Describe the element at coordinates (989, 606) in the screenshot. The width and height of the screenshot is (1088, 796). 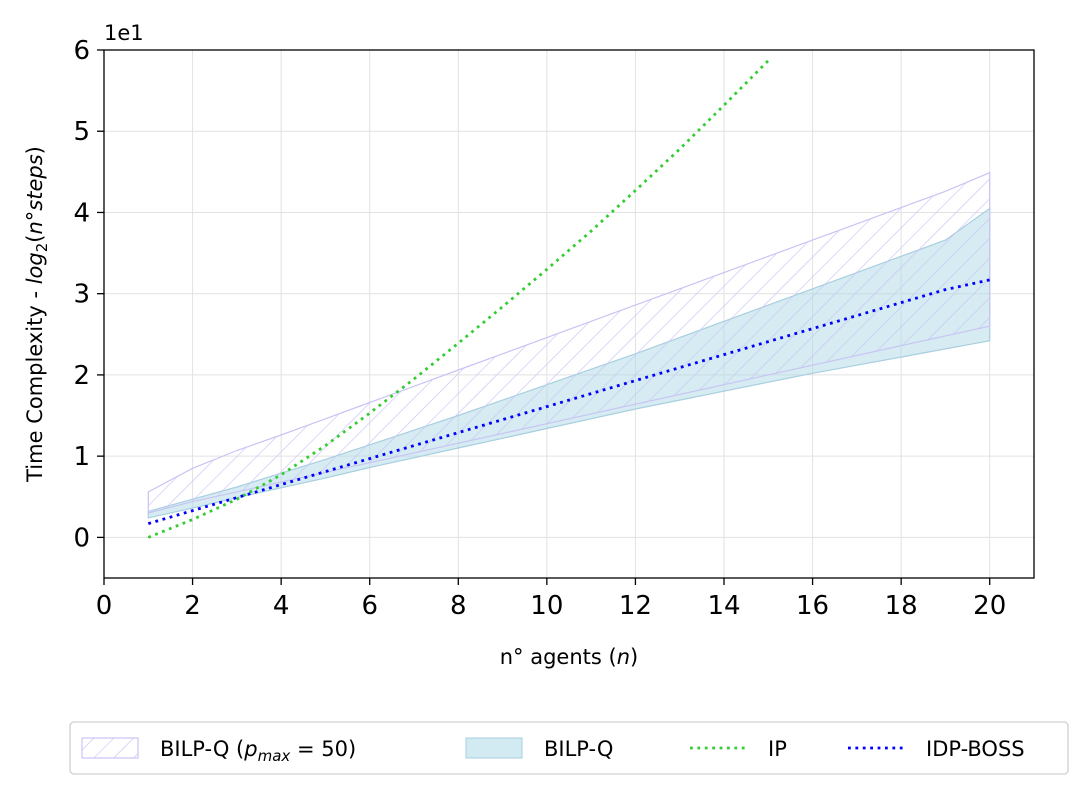
I see `x-tick-label: 20` at that location.